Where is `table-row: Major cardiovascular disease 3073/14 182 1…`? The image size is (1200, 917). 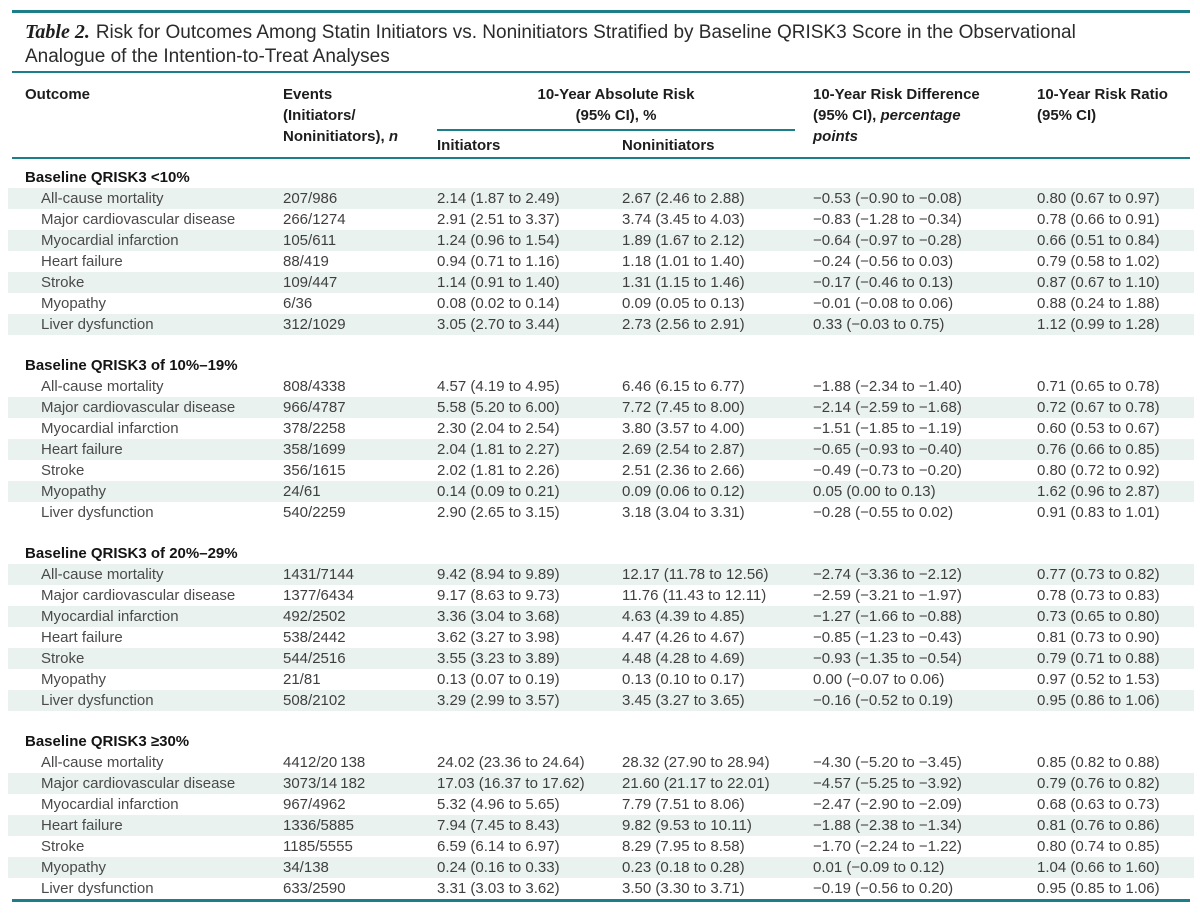 table-row: Major cardiovascular disease 3073/14 182 1… is located at coordinates (601, 783).